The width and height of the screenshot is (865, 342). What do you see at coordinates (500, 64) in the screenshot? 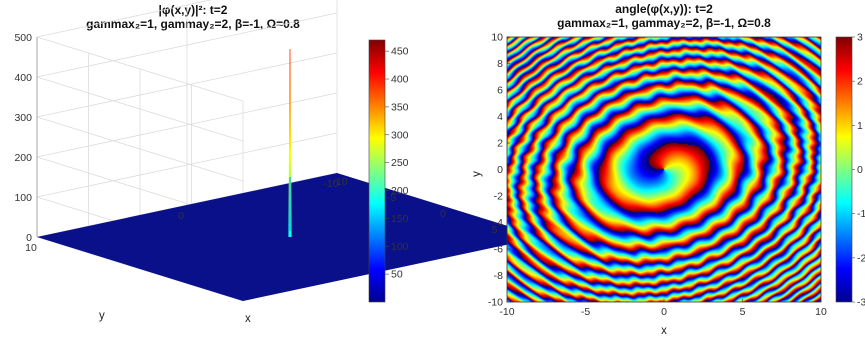
I see `y-tick-label: 8` at bounding box center [500, 64].